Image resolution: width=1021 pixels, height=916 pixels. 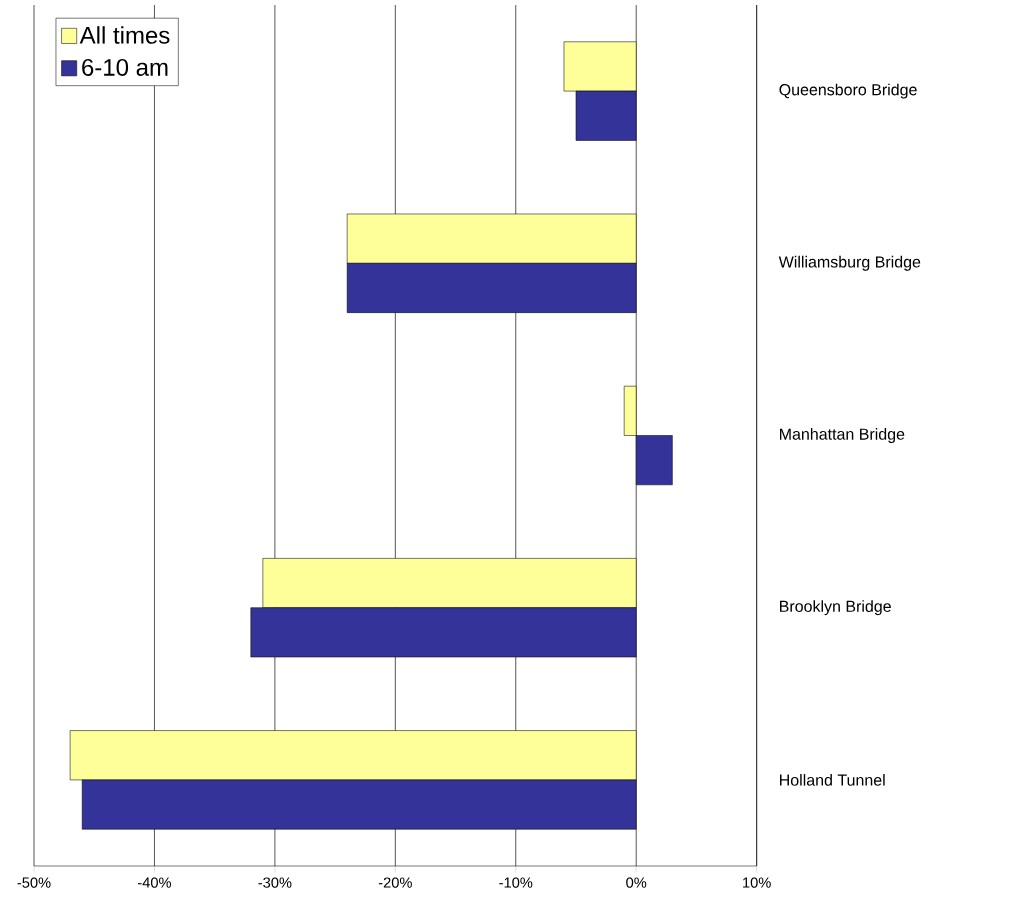 What do you see at coordinates (154, 882) in the screenshot?
I see `x-tick-label: -40%` at bounding box center [154, 882].